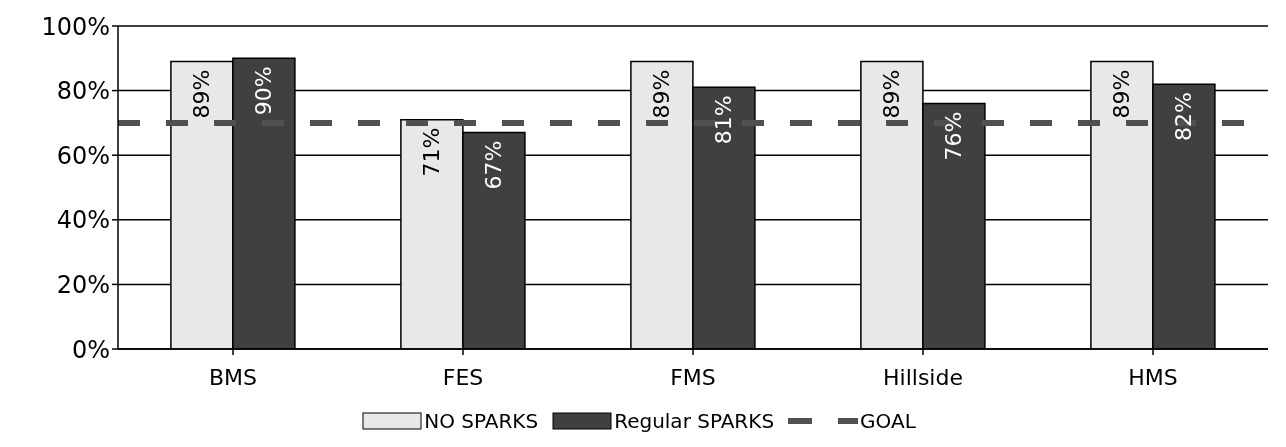 This screenshot has height=447, width=1286. I want to click on y-tick-label: 60%, so click(83, 155).